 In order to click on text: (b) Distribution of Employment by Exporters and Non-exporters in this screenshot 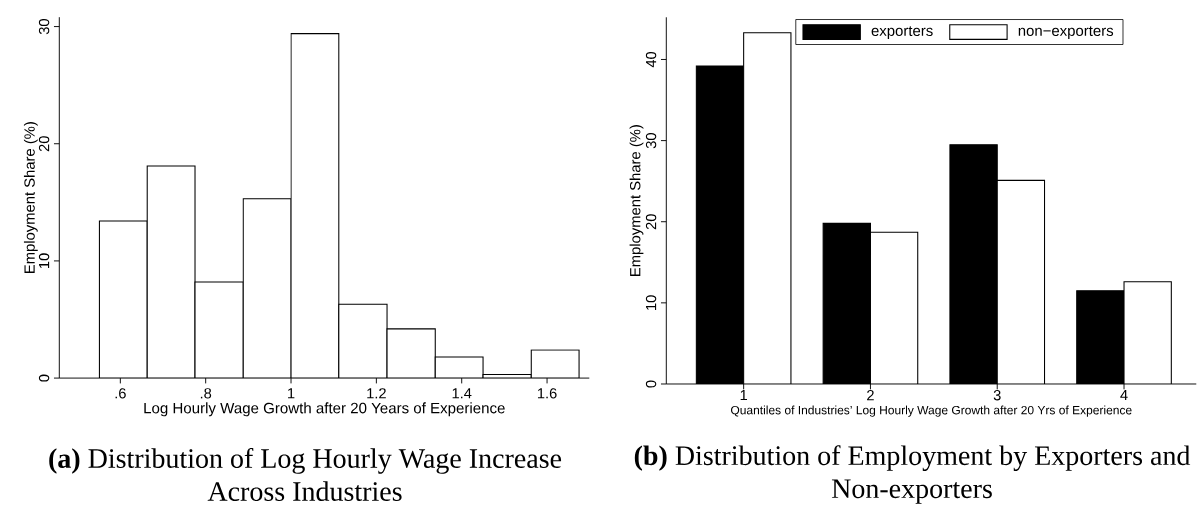, I will do `click(912, 474)`.